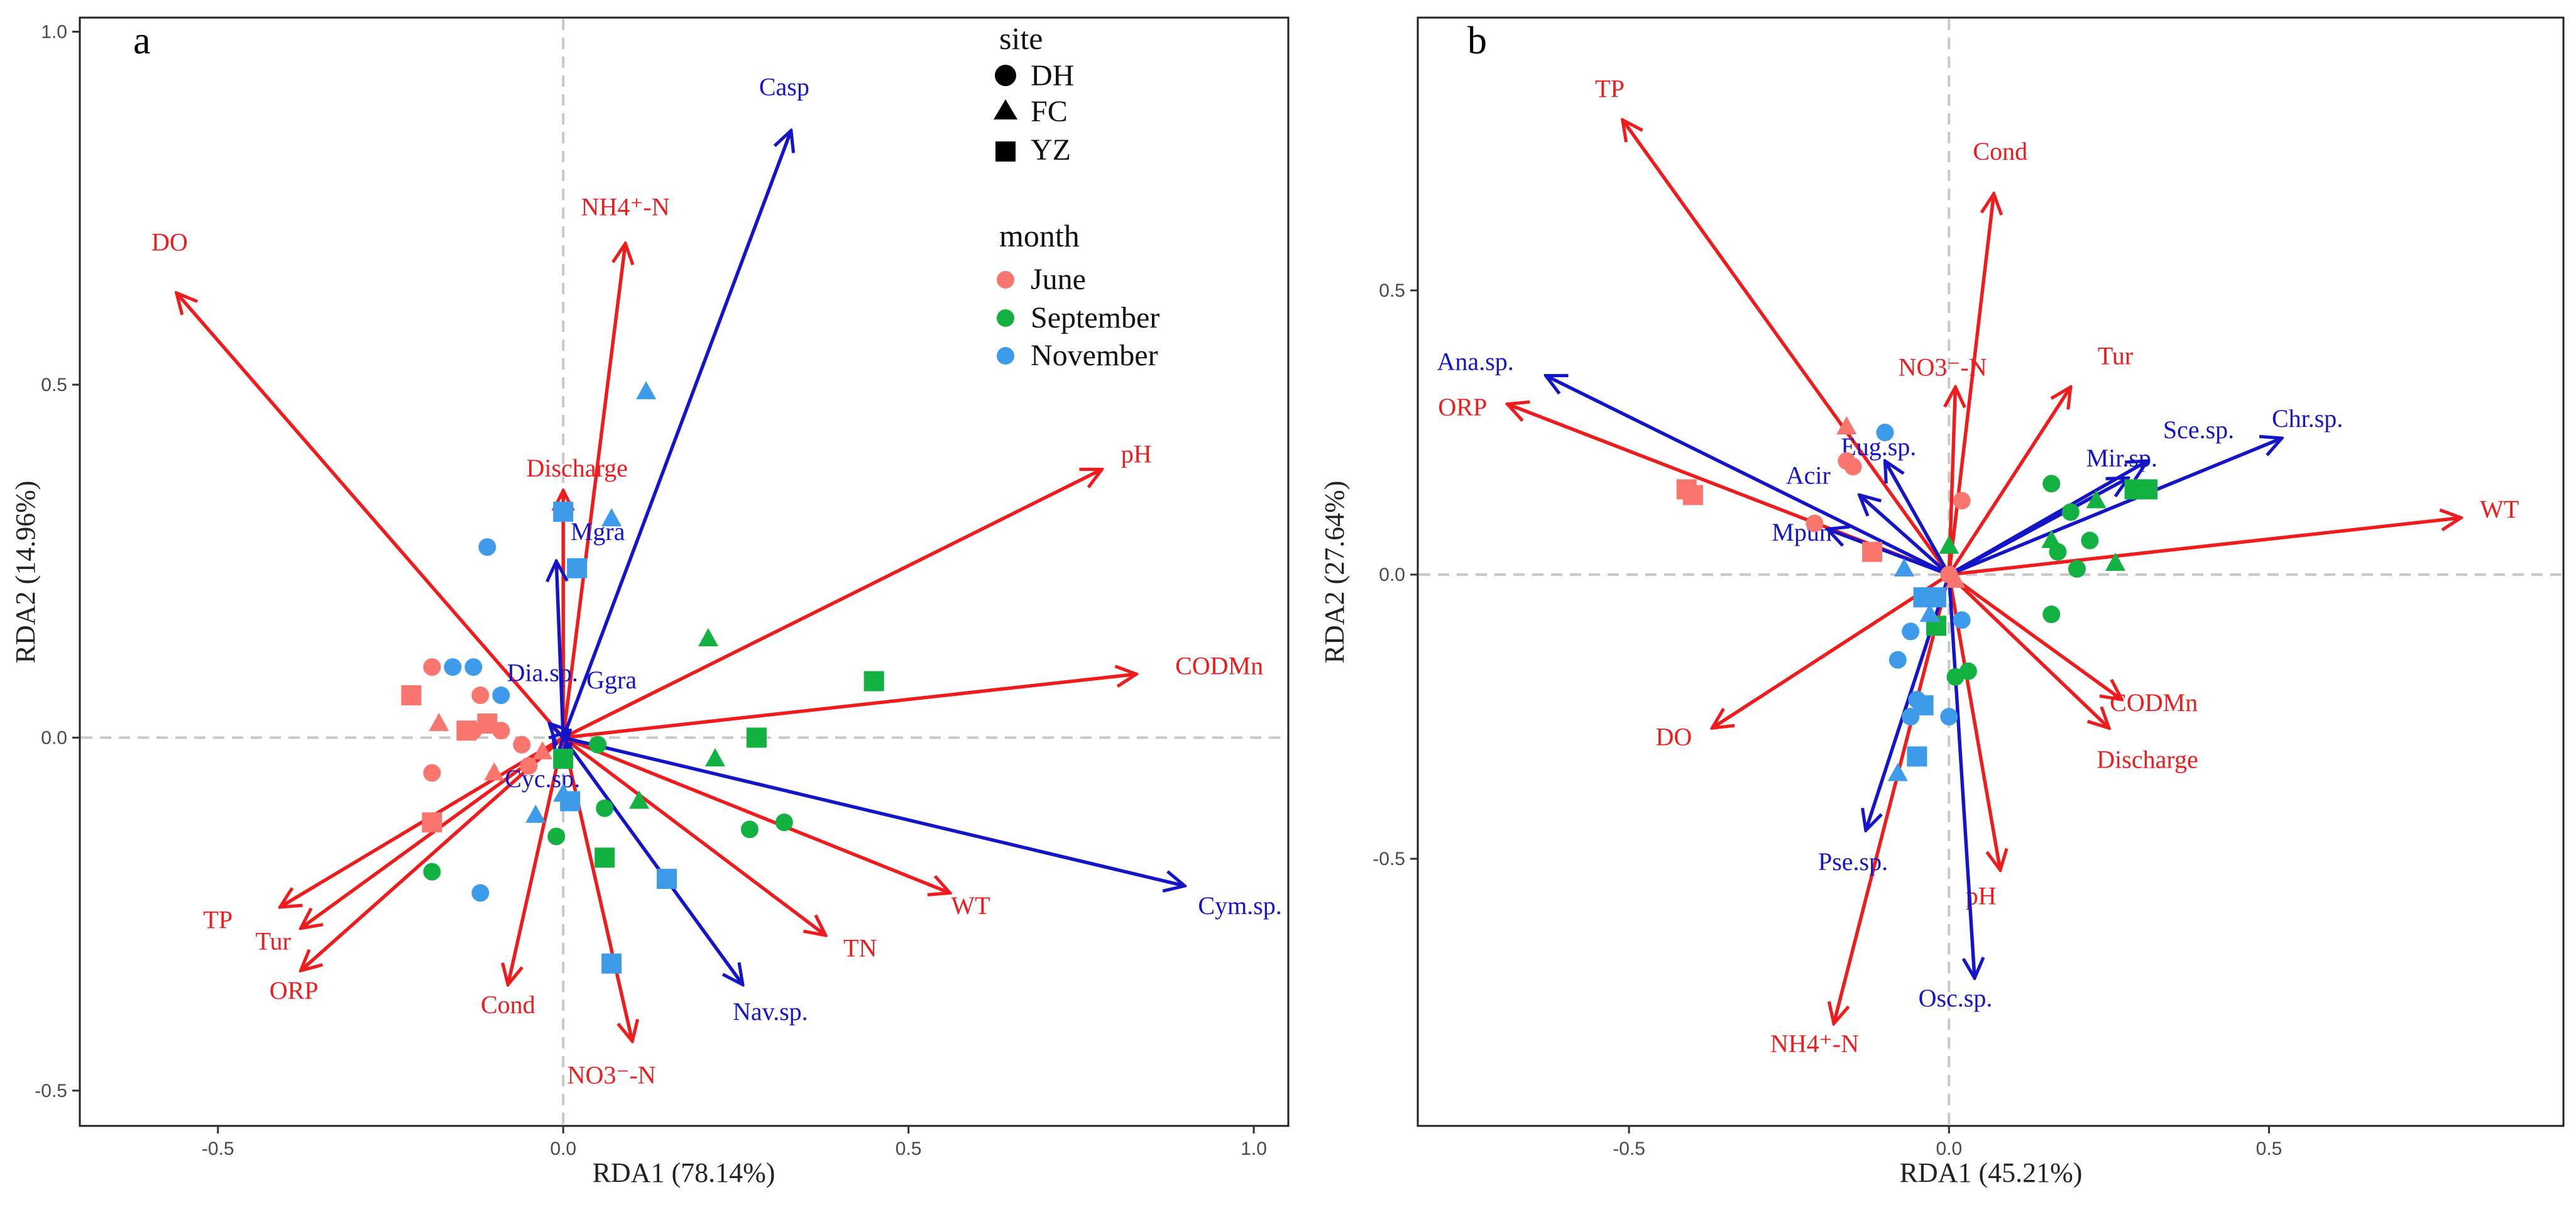  I want to click on panel-b-species-label-osc-sp: Osc.sp., so click(1956, 998).